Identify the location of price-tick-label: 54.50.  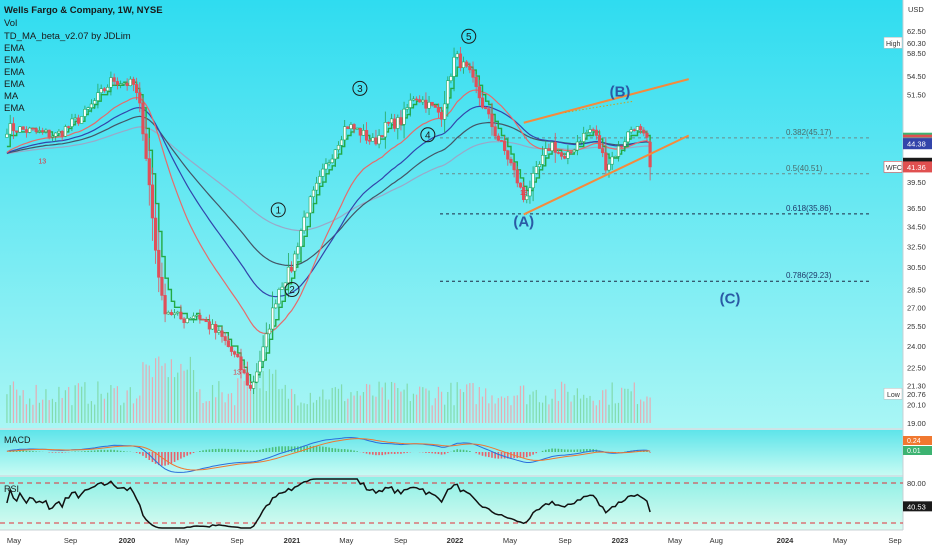
(916, 76).